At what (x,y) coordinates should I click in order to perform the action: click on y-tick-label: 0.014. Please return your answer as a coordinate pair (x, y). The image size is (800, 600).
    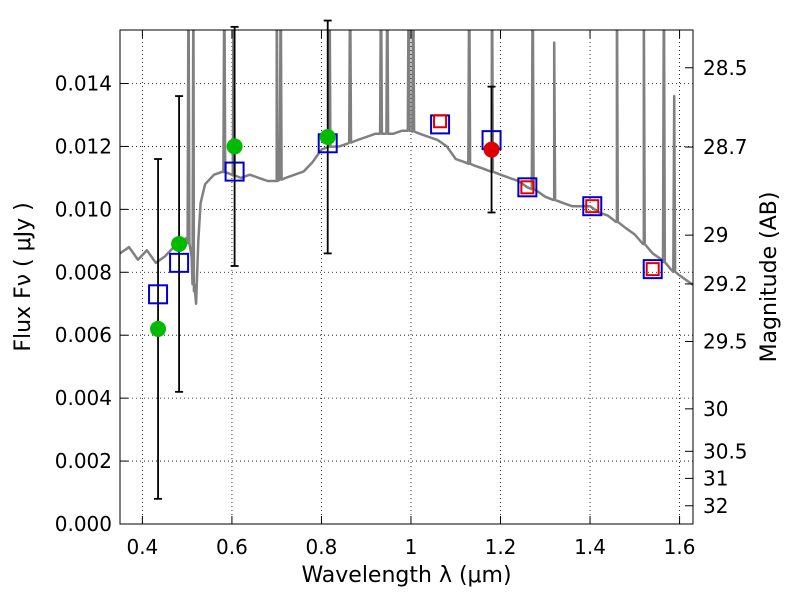
    Looking at the image, I should click on (83, 83).